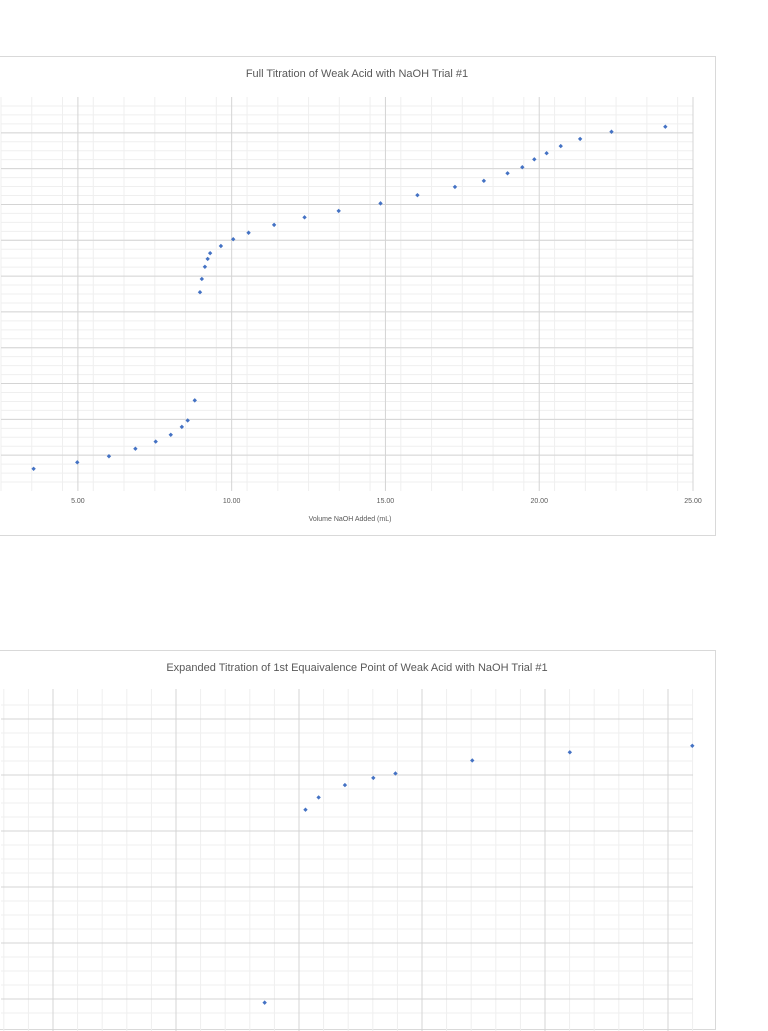 This screenshot has width=768, height=1031. I want to click on x-tick-label: 15.00, so click(386, 501).